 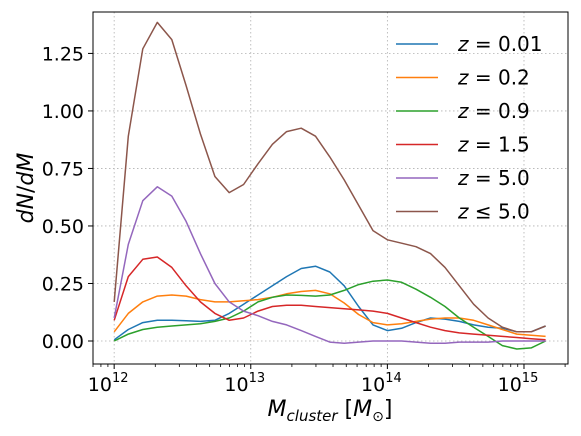 I want to click on x-tick-label: 1014, so click(x=381, y=383).